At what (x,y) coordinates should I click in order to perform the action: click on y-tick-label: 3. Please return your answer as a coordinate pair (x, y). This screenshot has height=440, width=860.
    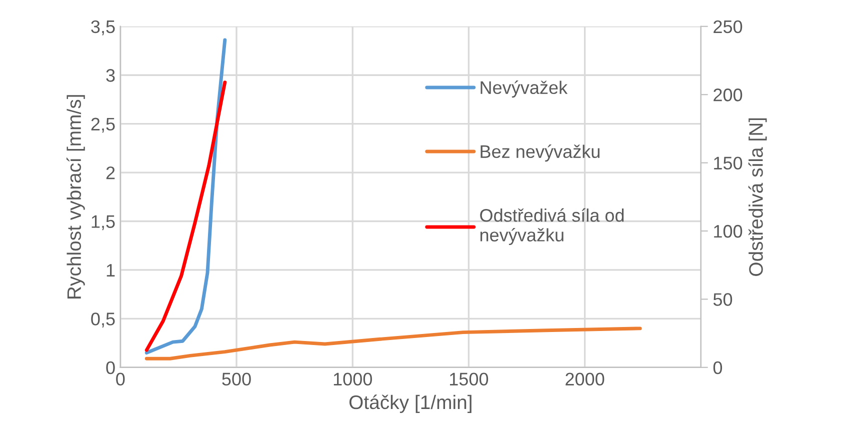
    Looking at the image, I should click on (110, 75).